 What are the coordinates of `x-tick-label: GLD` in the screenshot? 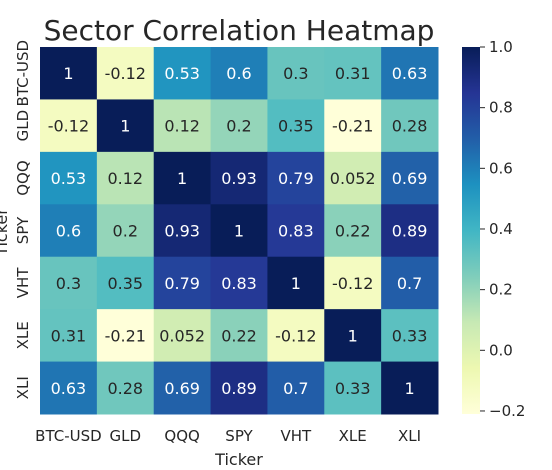 It's located at (126, 436).